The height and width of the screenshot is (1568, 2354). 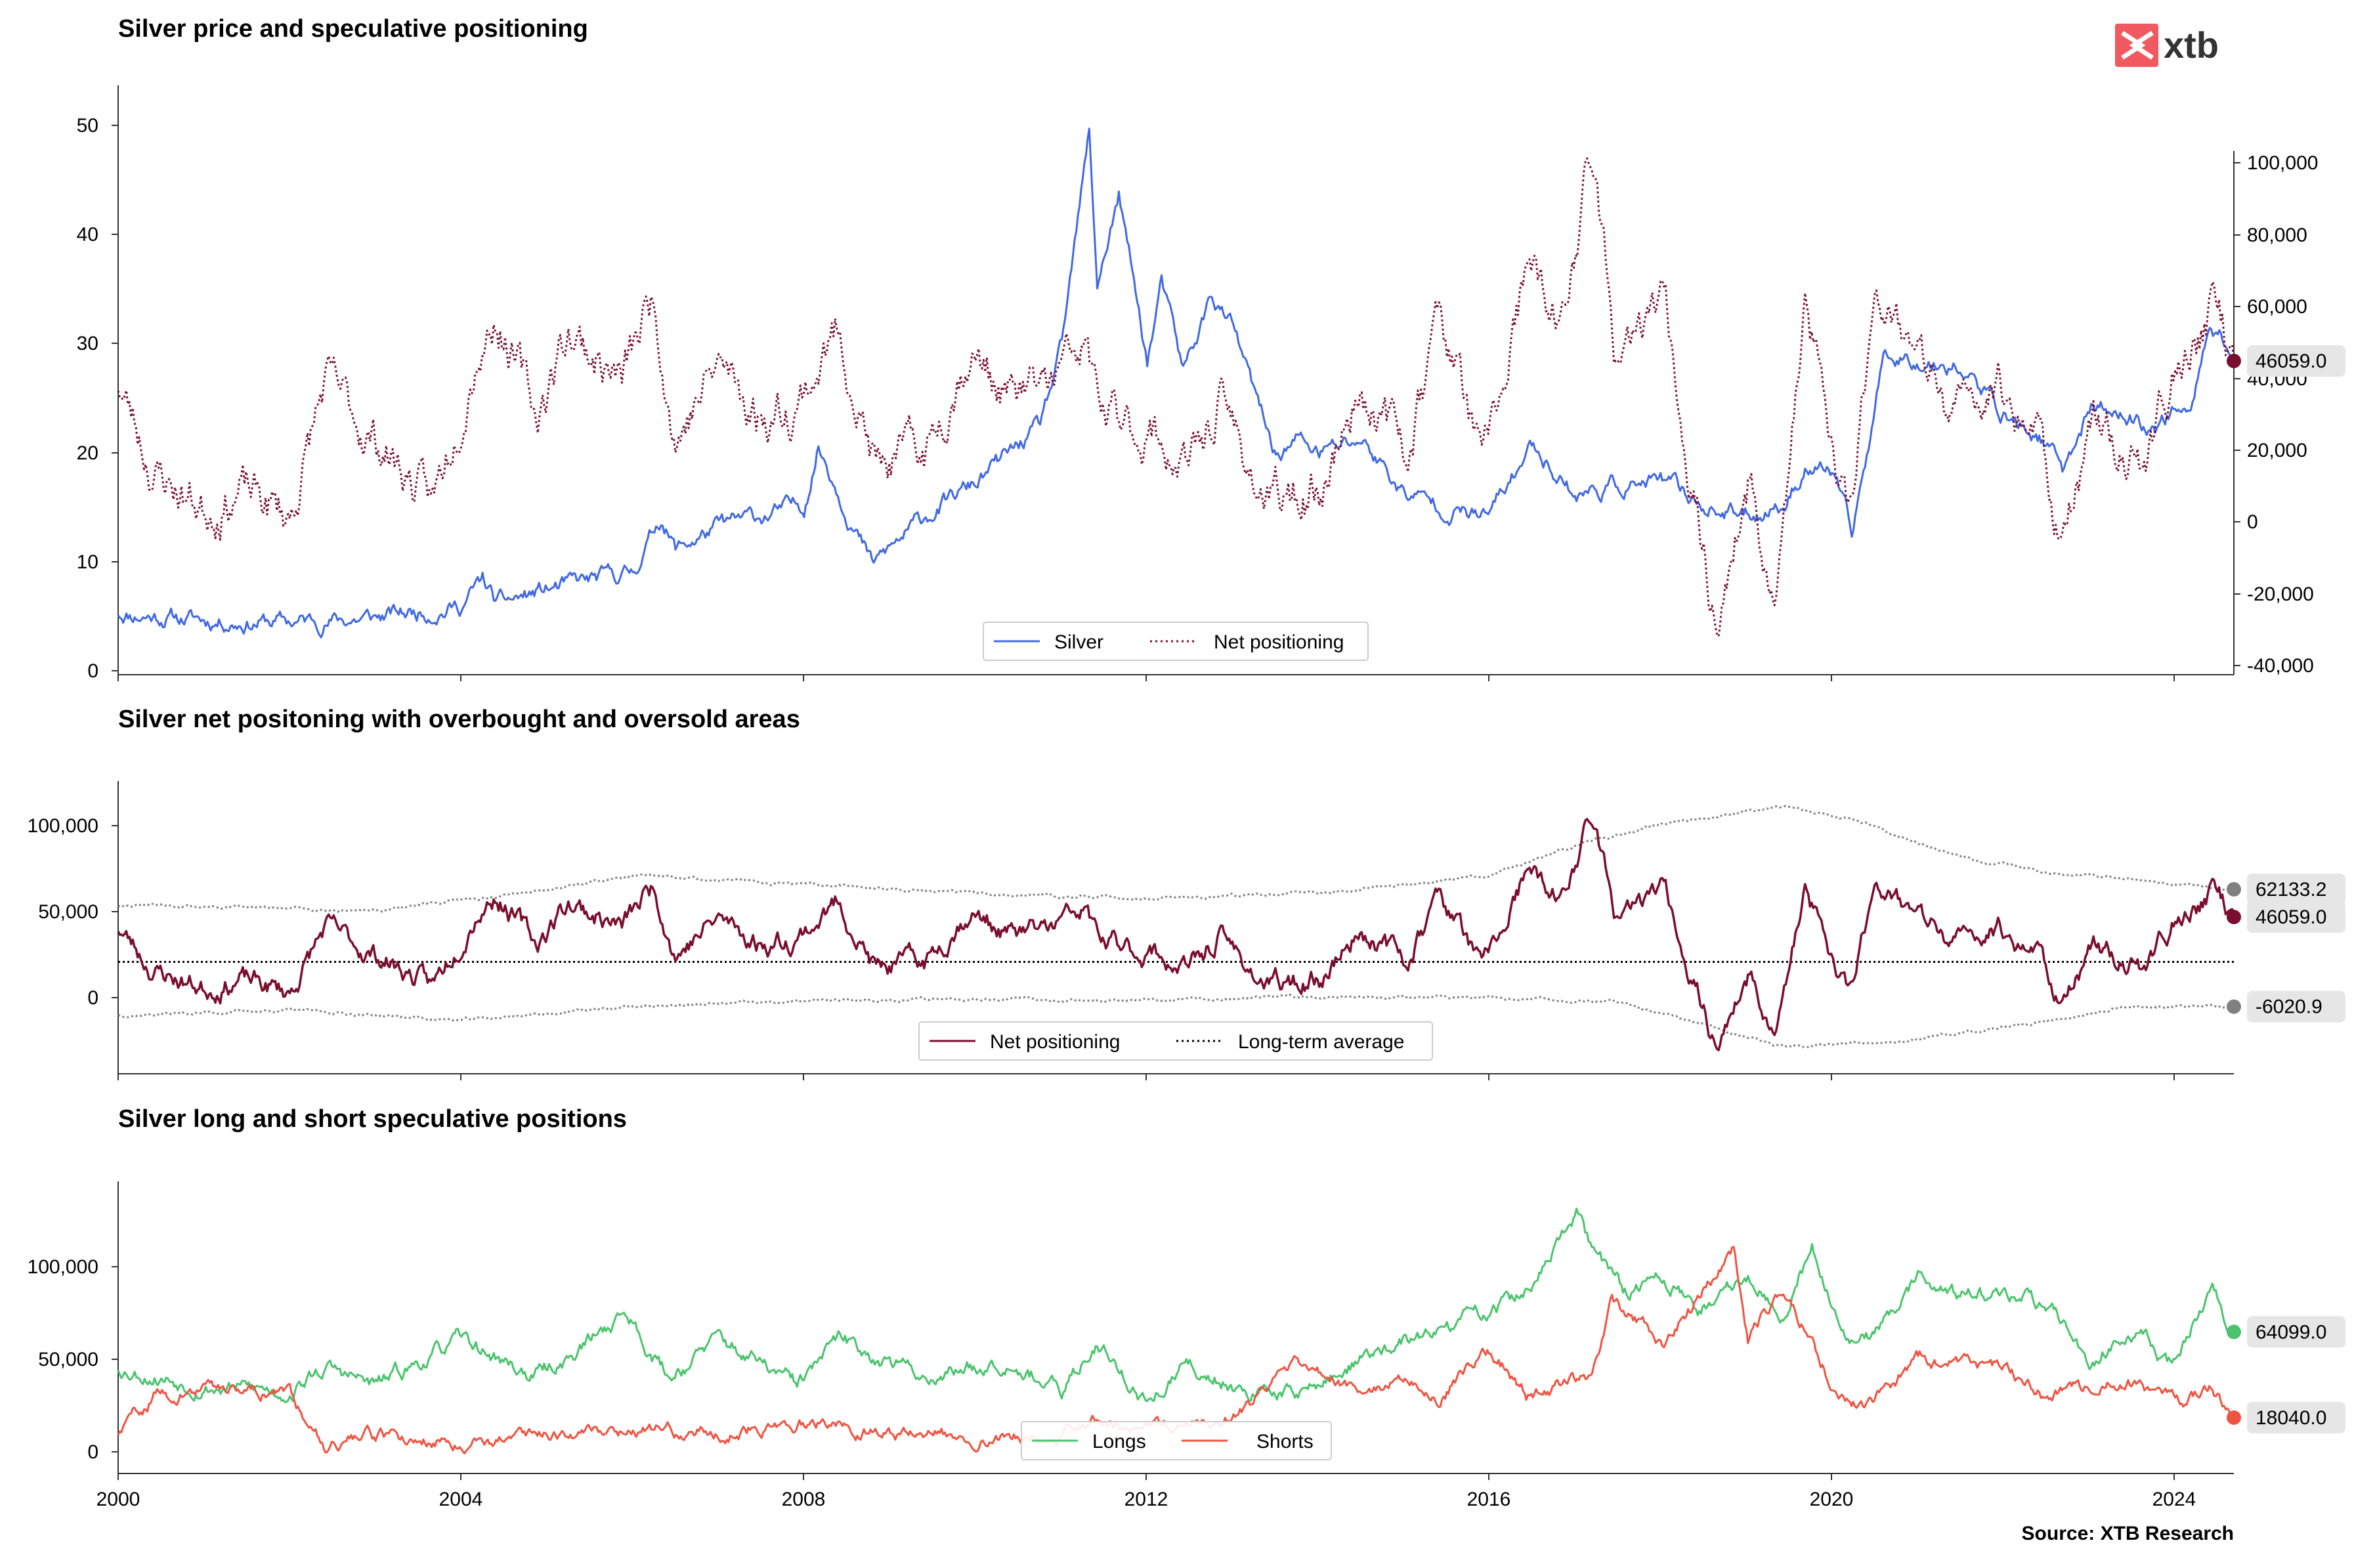 What do you see at coordinates (1176, 1021) in the screenshot?
I see `lower-band-line` at bounding box center [1176, 1021].